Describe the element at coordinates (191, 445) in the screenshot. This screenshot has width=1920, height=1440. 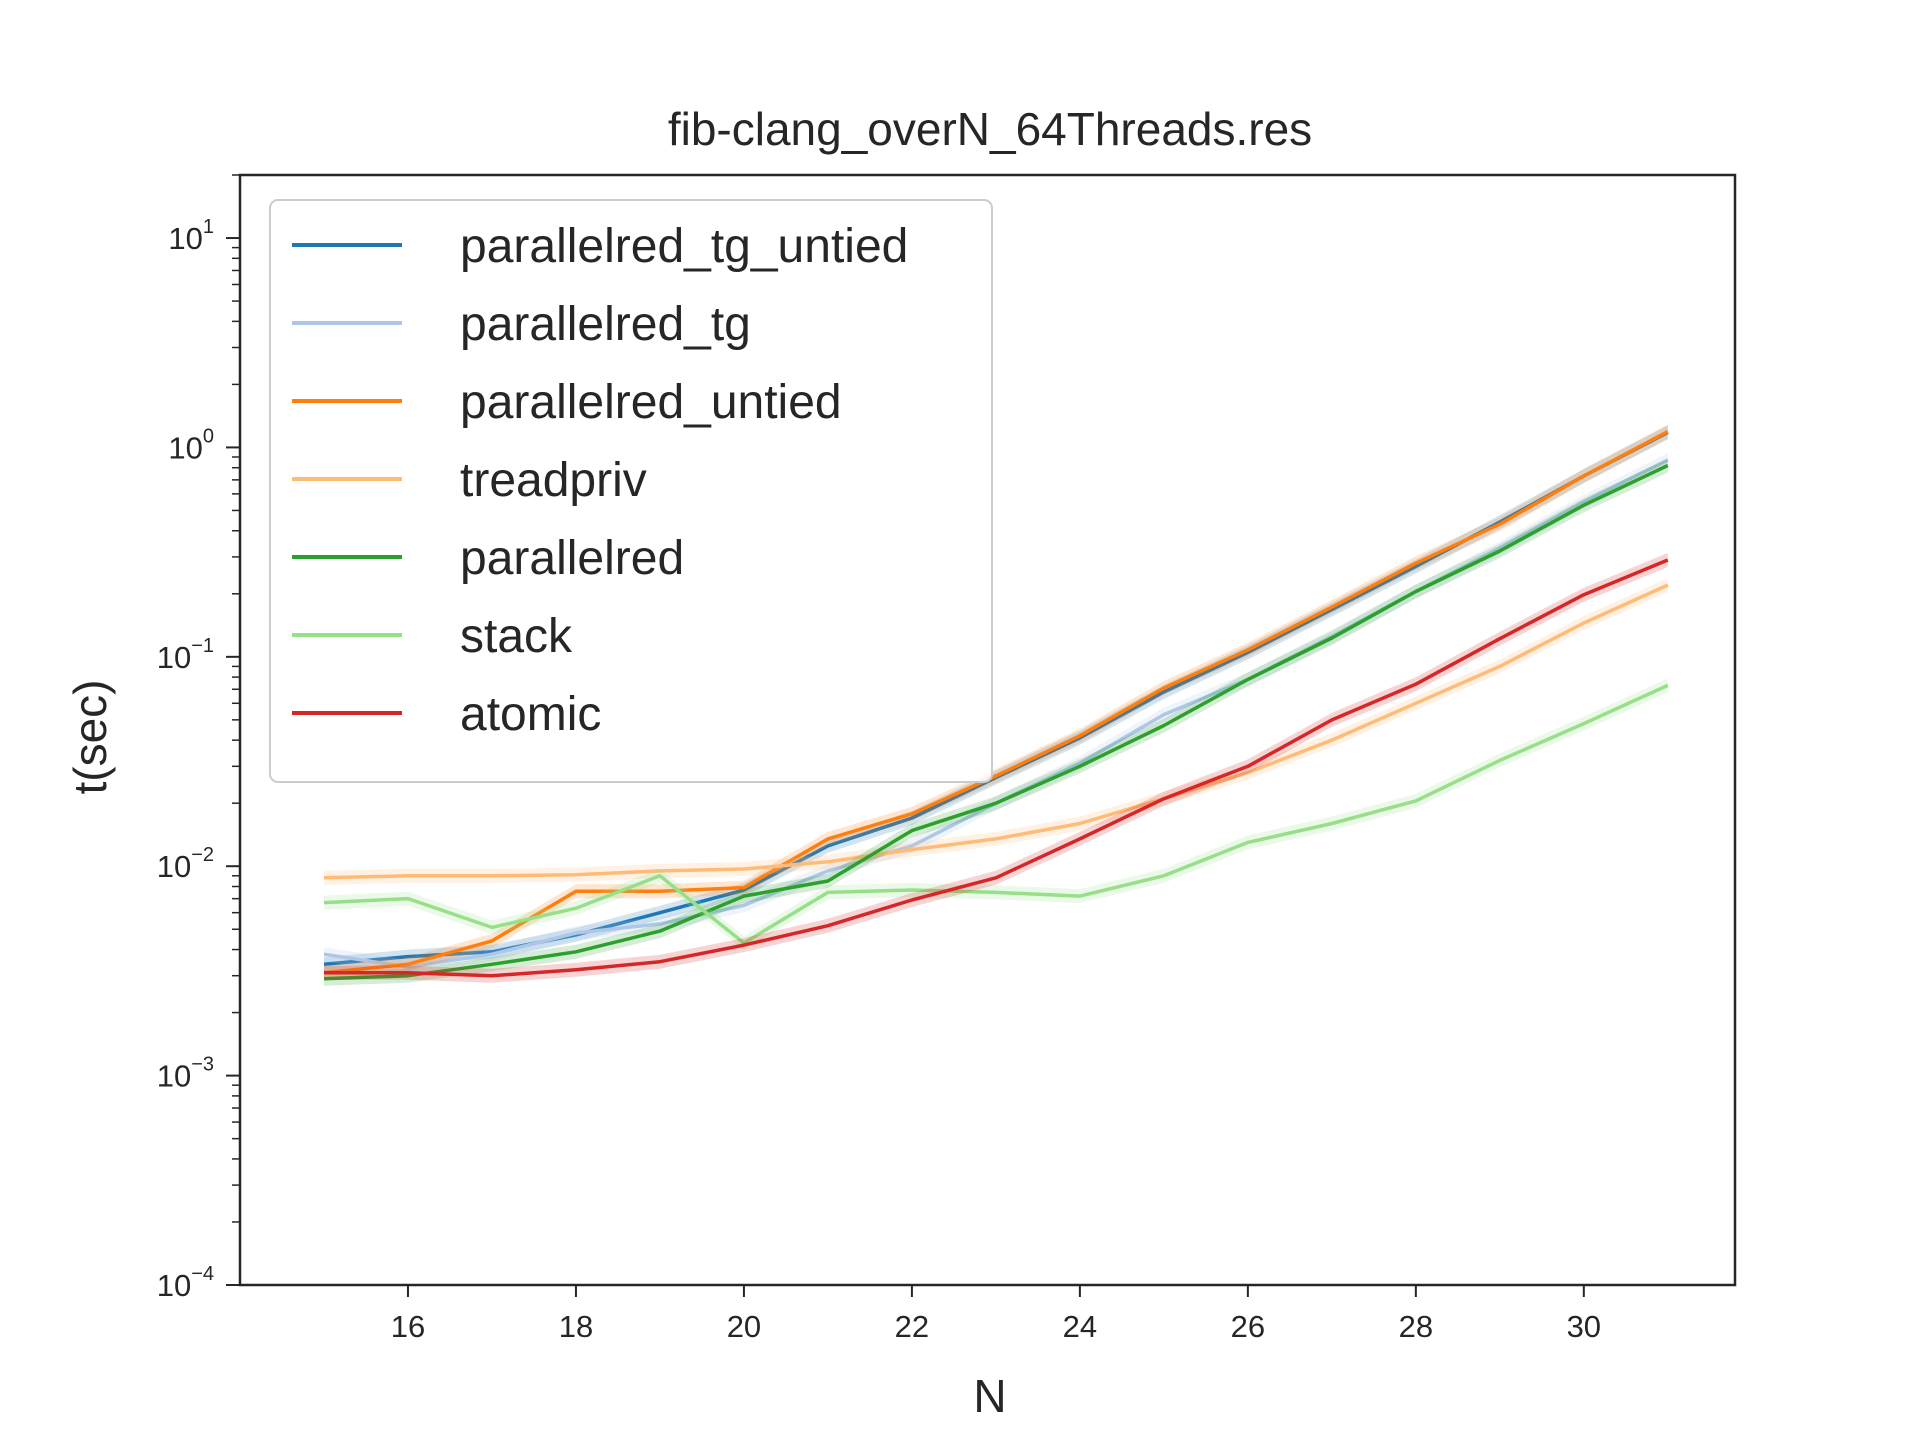
I see `y-tick-label: 10⁰` at that location.